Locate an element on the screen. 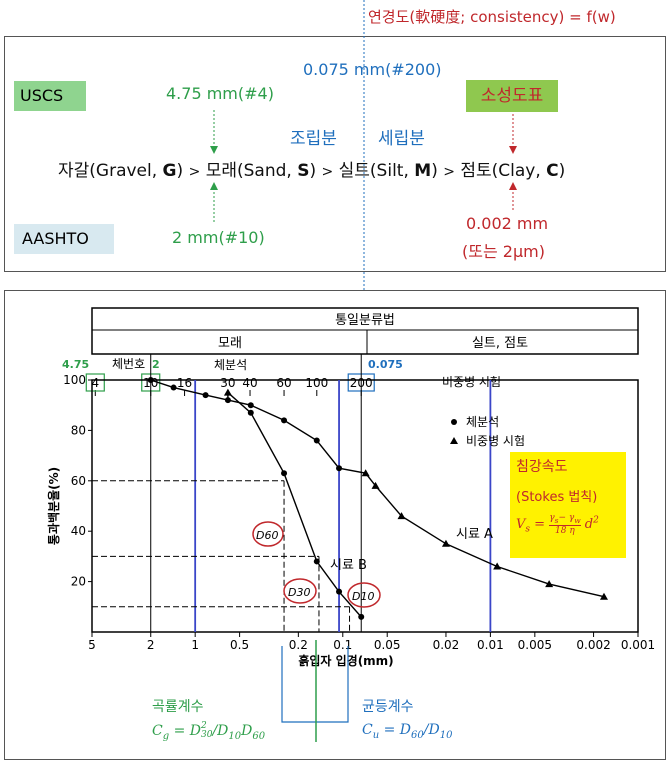  sample-b-label: 시료 B is located at coordinates (348, 565).